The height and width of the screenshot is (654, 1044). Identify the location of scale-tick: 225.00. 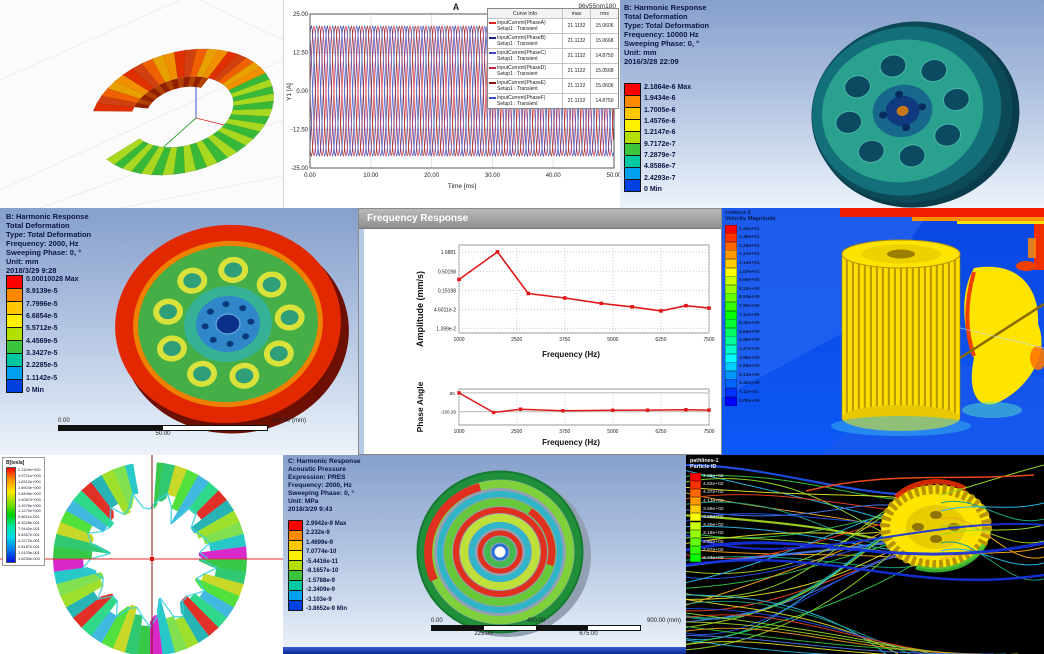
(483, 634).